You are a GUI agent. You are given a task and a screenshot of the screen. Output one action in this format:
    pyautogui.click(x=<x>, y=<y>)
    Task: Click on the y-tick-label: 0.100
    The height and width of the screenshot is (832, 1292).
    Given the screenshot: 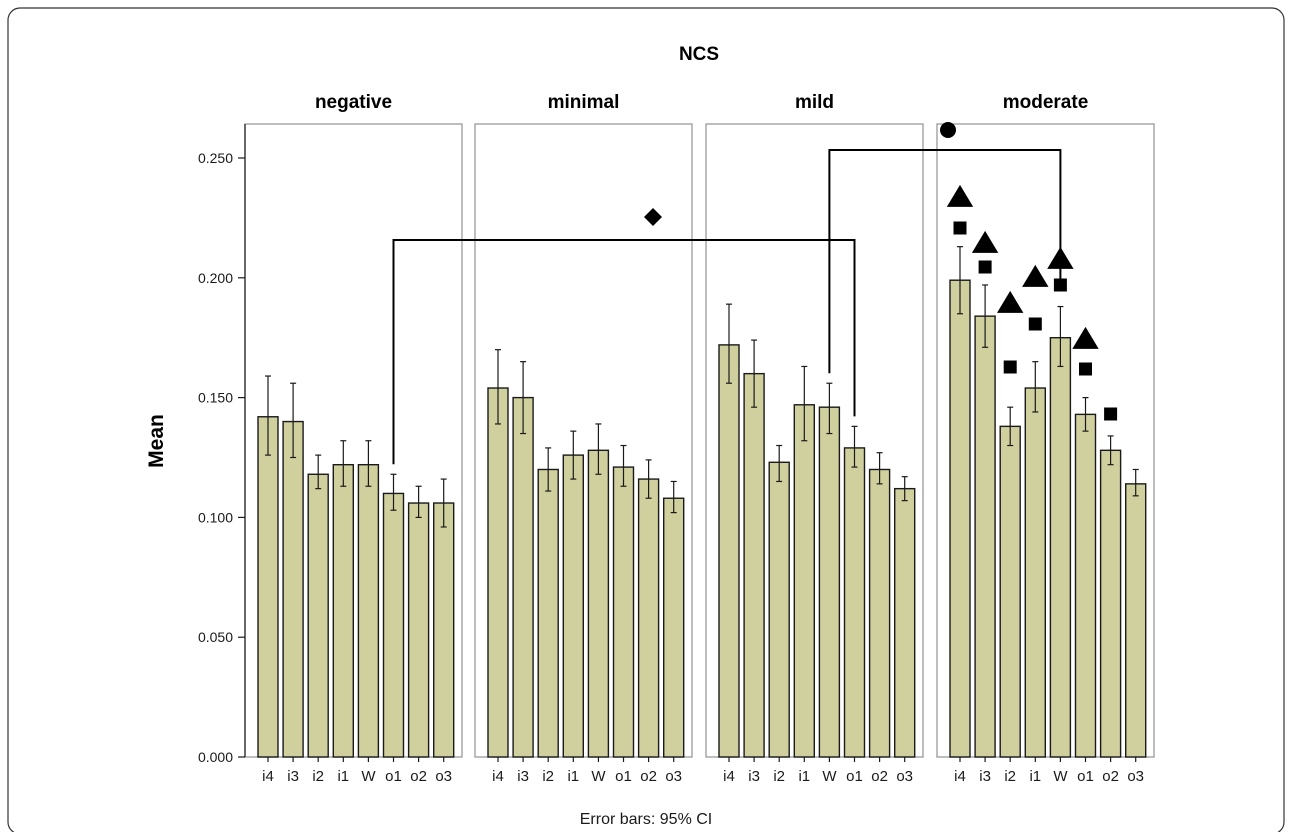 What is the action you would take?
    pyautogui.click(x=215, y=517)
    